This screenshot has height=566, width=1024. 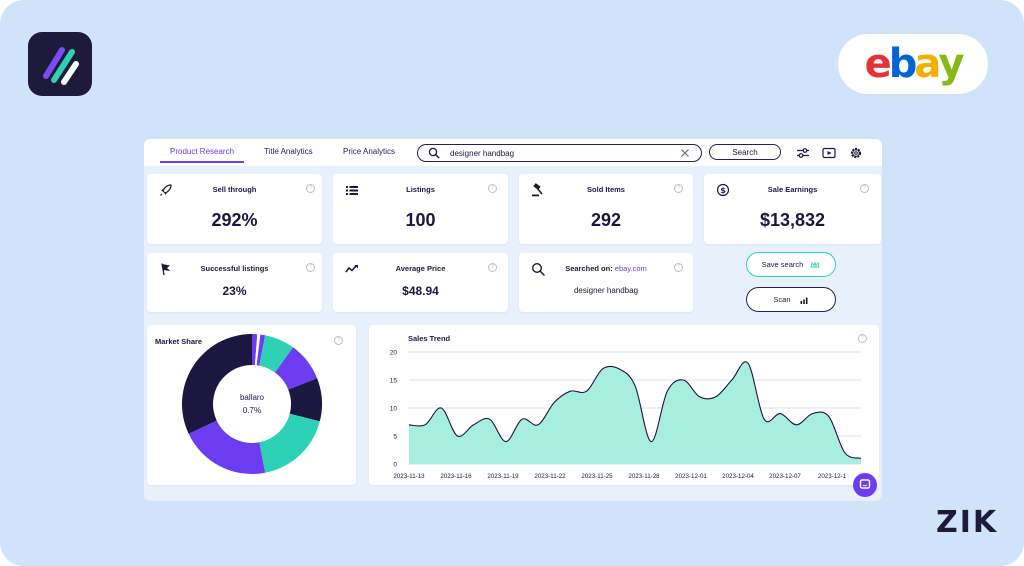 I want to click on crown-icon, so click(x=815, y=264).